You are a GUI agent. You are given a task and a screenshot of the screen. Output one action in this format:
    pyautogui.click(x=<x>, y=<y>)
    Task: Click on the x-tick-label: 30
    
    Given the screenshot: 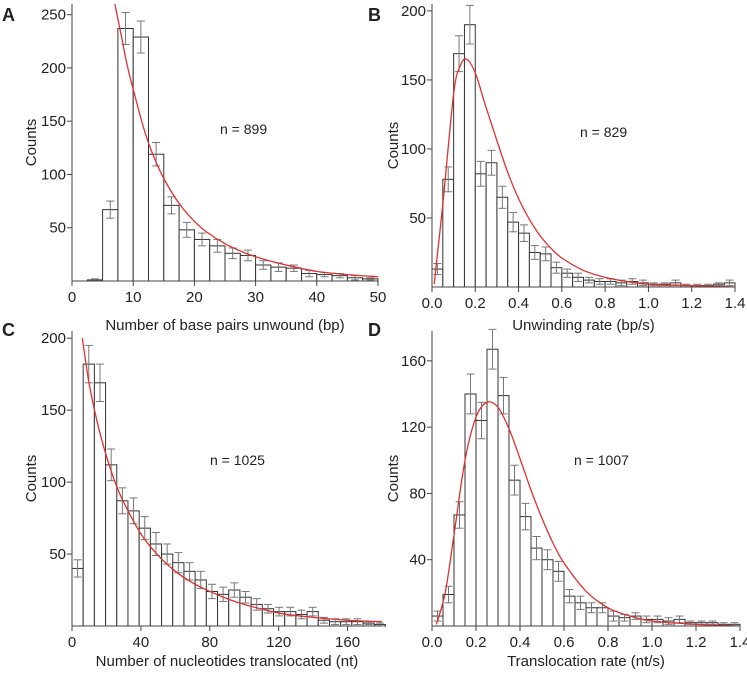 What is the action you would take?
    pyautogui.click(x=255, y=297)
    